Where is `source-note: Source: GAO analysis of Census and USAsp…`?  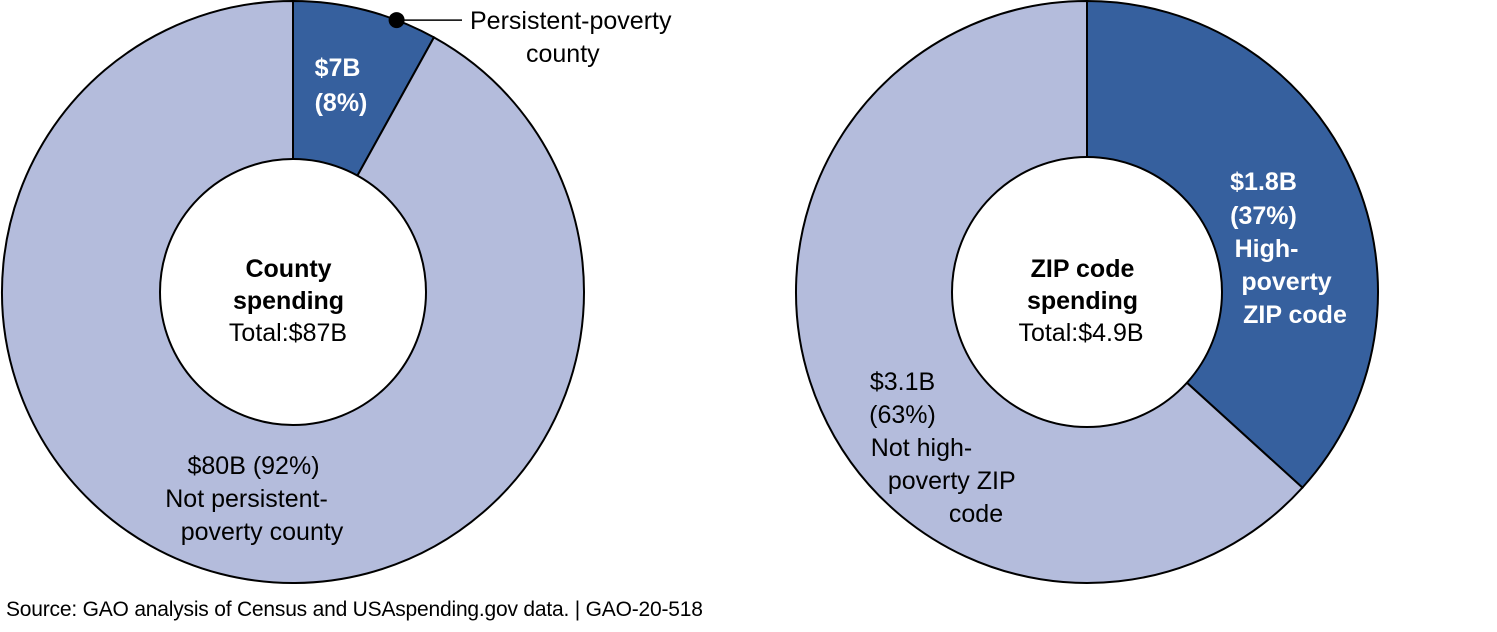
source-note: Source: GAO analysis of Census and USAsp… is located at coordinates (354, 609).